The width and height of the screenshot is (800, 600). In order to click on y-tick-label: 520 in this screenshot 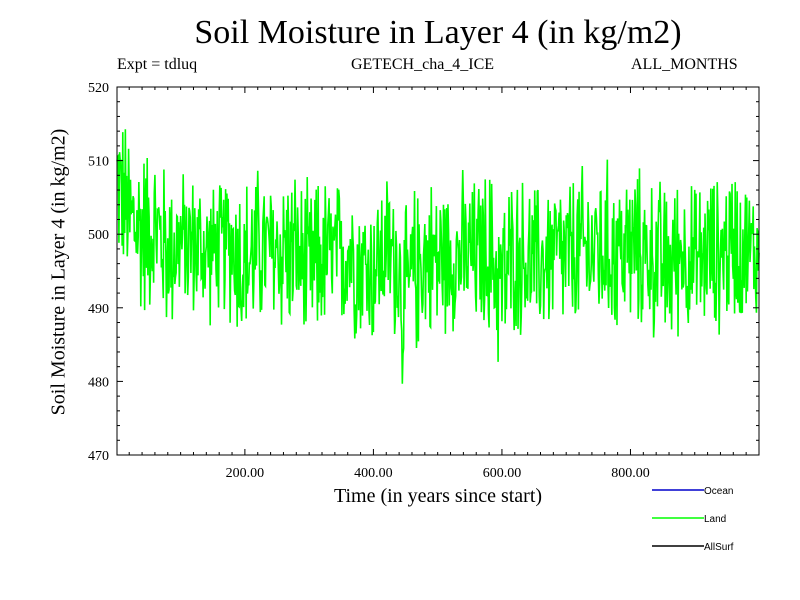, I will do `click(98, 88)`.